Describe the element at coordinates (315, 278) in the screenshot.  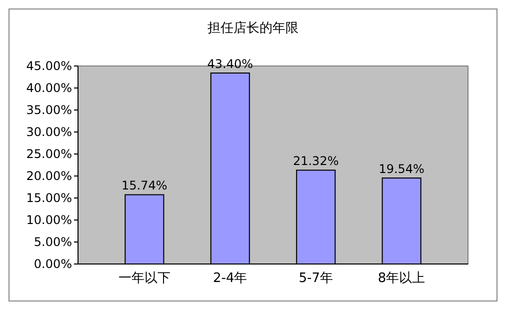
I see `x-tick-label: 5-7年` at that location.